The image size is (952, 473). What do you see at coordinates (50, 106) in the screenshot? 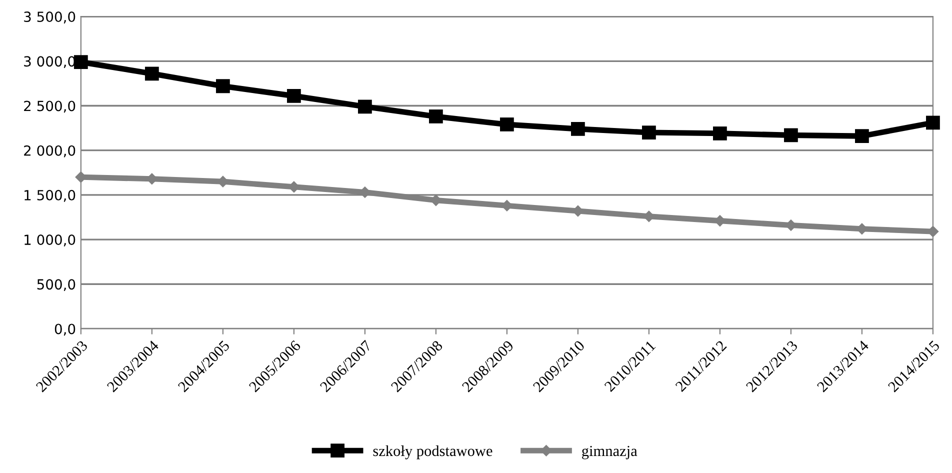
I see `y-tick-label: 2 500,0` at bounding box center [50, 106].